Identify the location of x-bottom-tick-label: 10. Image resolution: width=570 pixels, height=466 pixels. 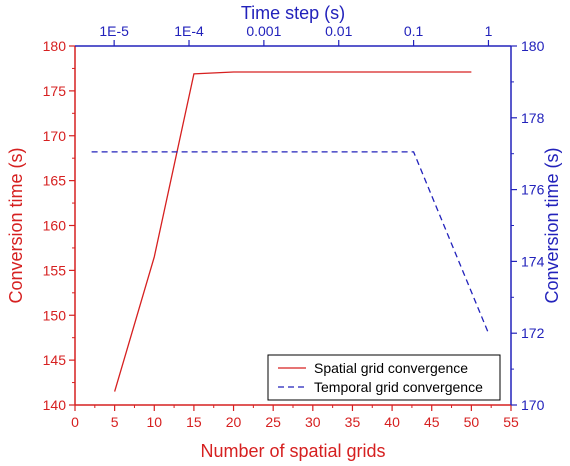
(154, 422).